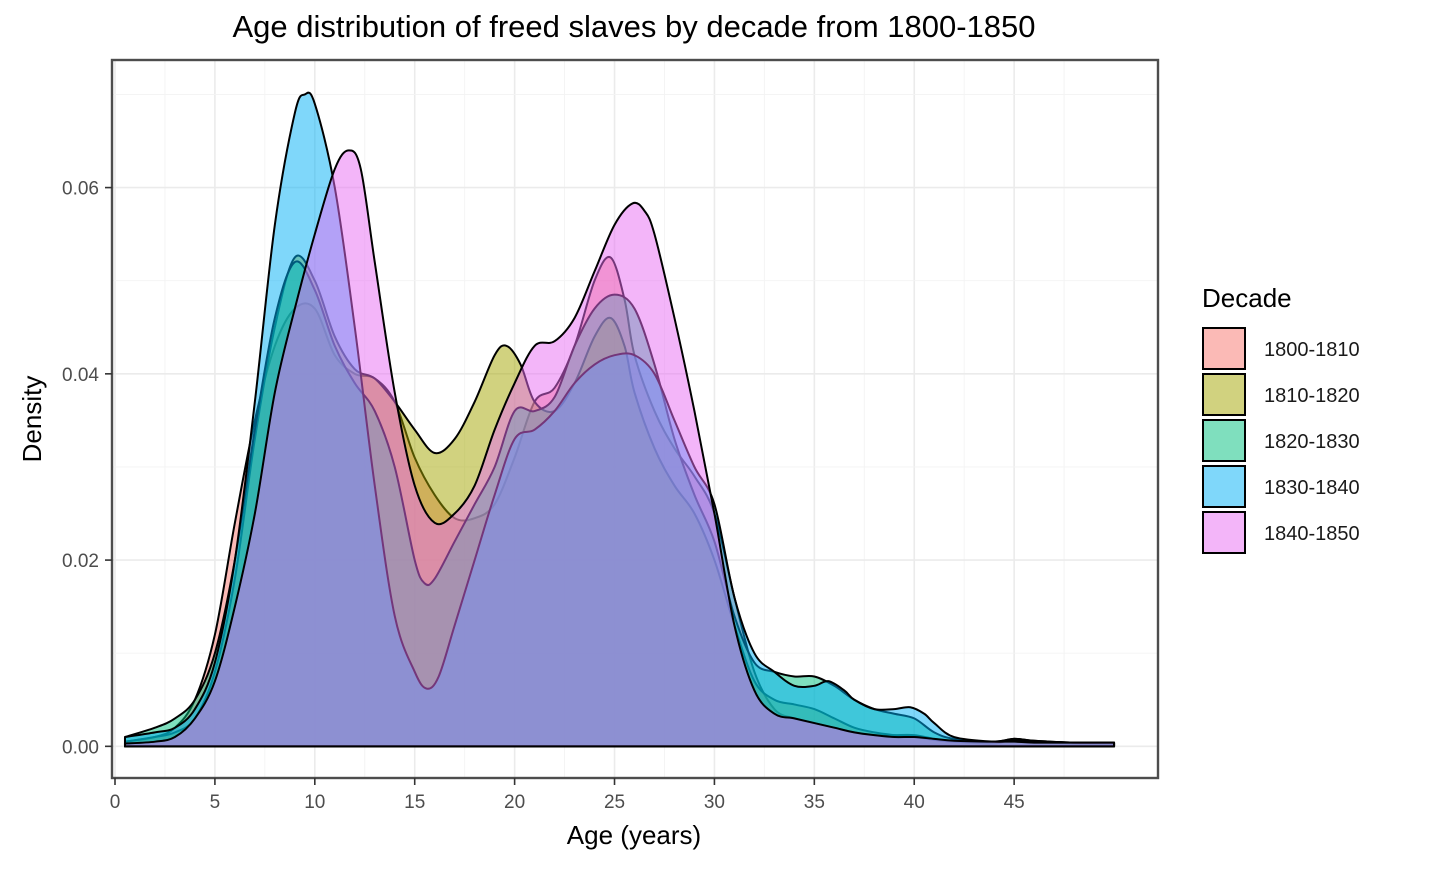 The width and height of the screenshot is (1432, 880). What do you see at coordinates (567, 795) in the screenshot?
I see `x-axis: 0 5 10 15 20 25 30 35 40 45` at bounding box center [567, 795].